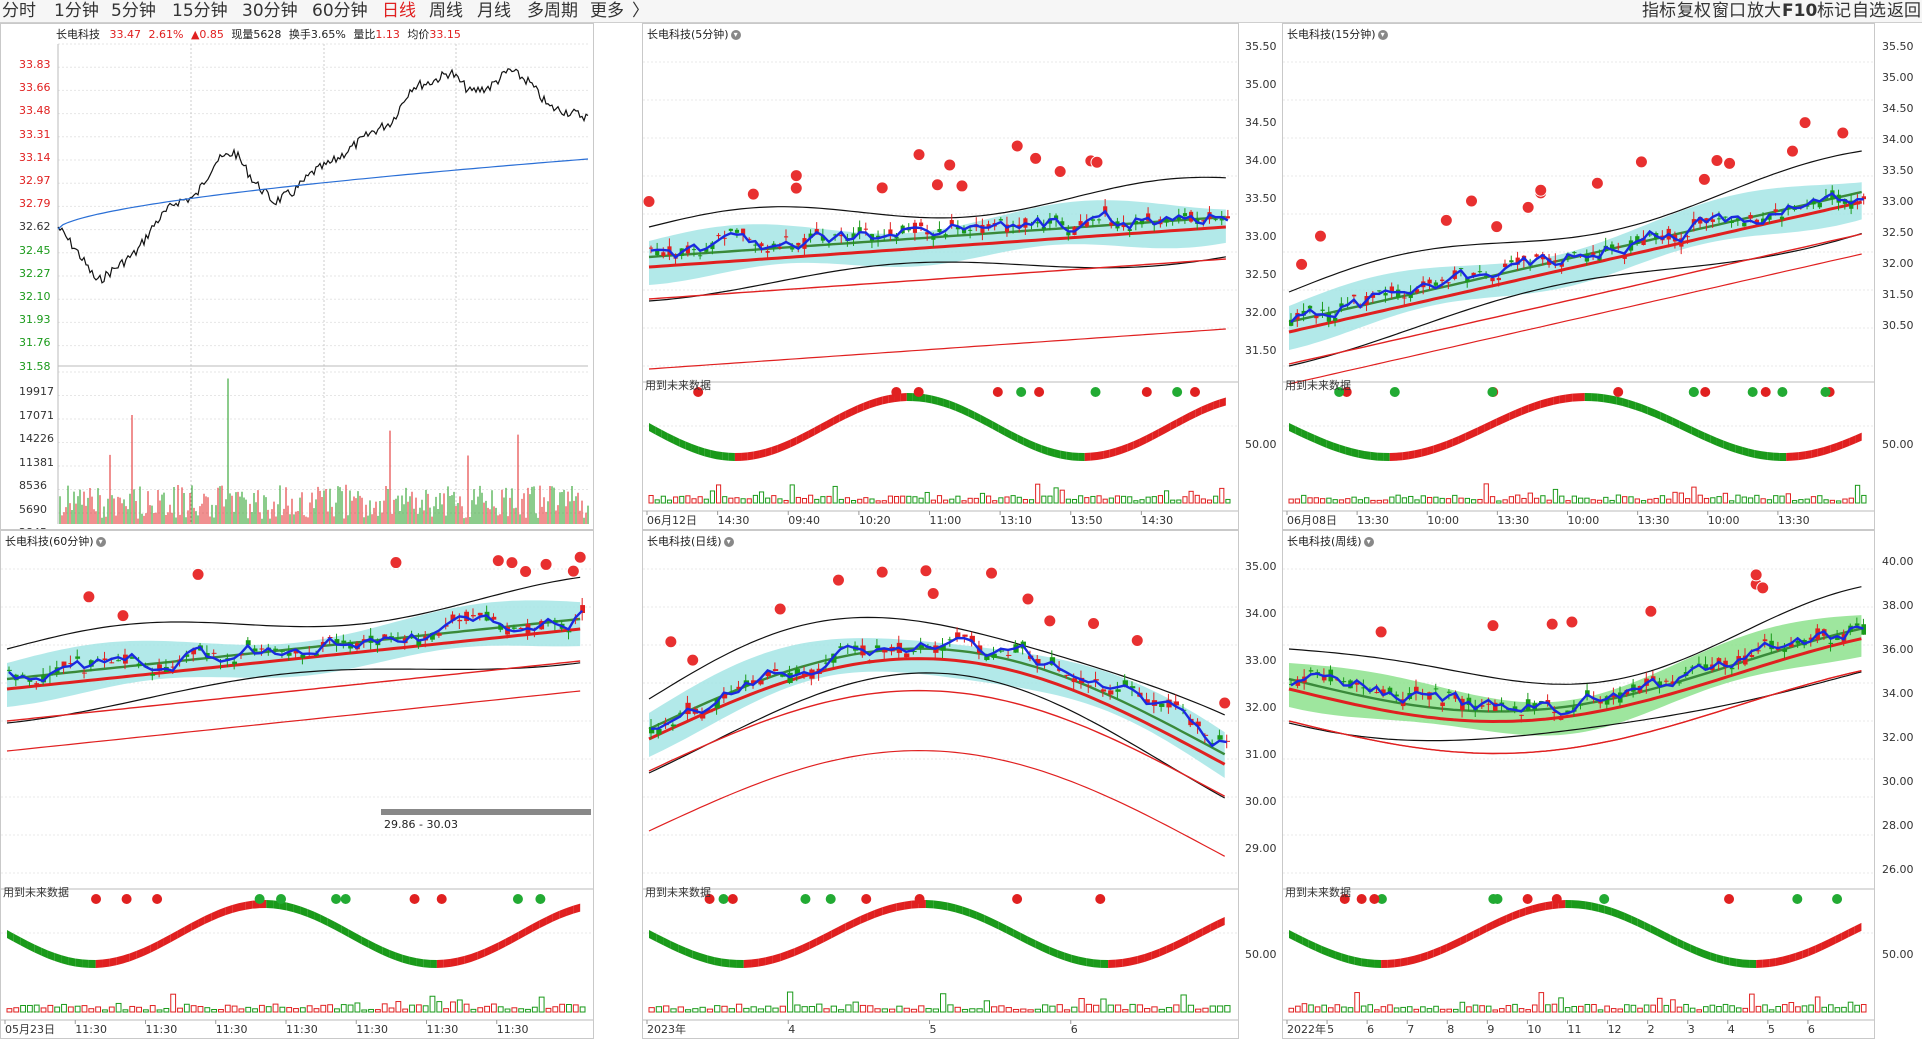  Describe the element at coordinates (76, 11) in the screenshot. I see `period-tab-1min: 1分钟` at that location.